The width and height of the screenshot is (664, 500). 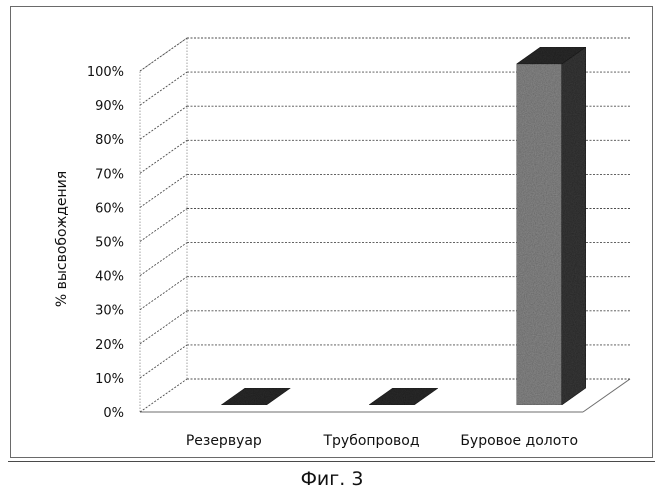 I want to click on y-tick-label: 90%, so click(x=109, y=106).